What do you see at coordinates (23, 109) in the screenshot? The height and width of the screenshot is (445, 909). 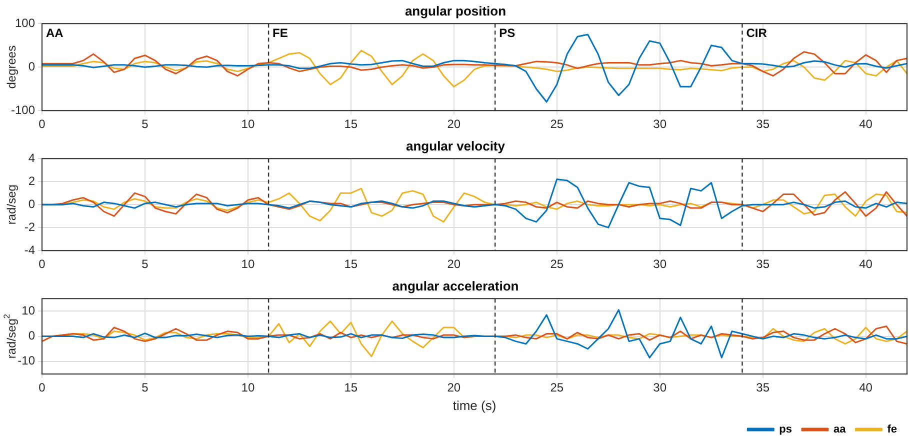 I see `y-tick-label: -100` at bounding box center [23, 109].